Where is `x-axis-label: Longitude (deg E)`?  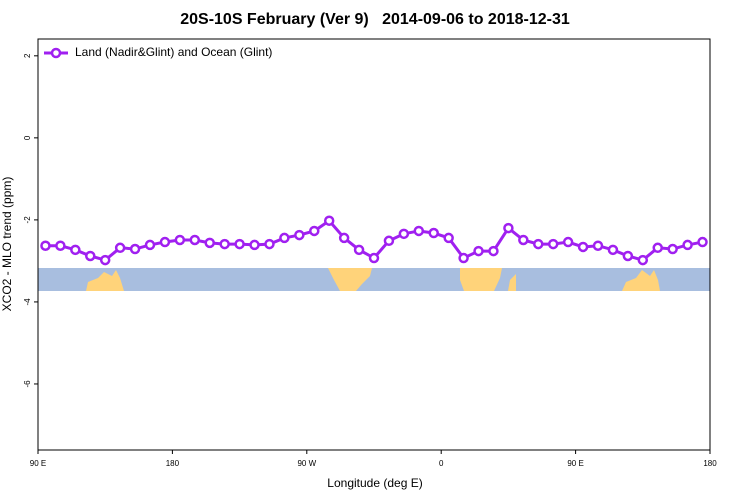 x-axis-label: Longitude (deg E) is located at coordinates (374, 483).